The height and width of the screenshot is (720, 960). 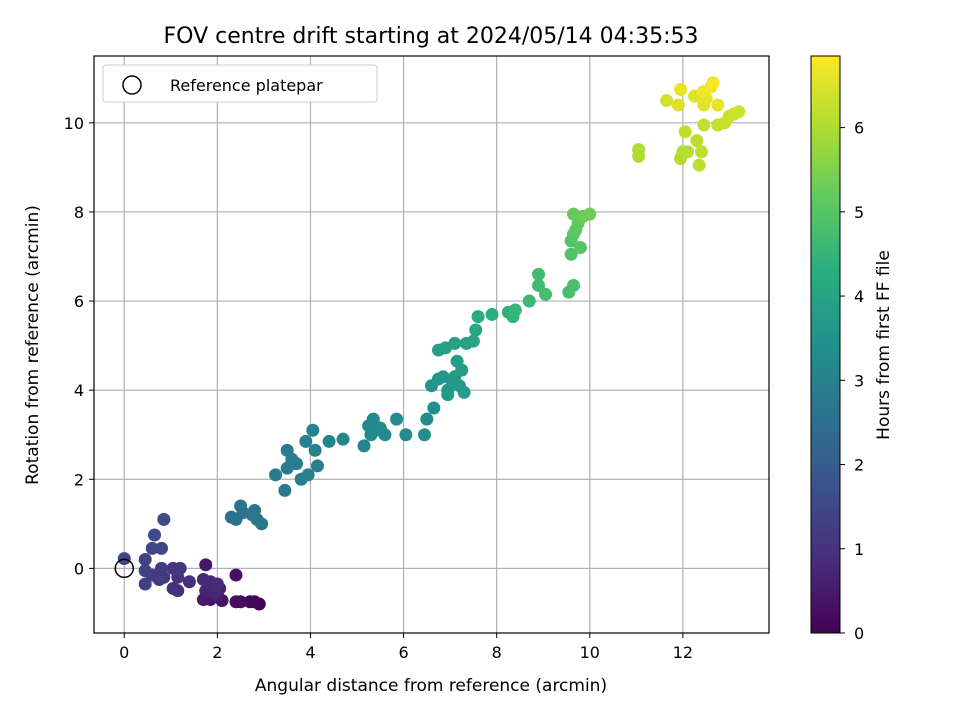 What do you see at coordinates (246, 85) in the screenshot?
I see `legend-label: Reference platepar` at bounding box center [246, 85].